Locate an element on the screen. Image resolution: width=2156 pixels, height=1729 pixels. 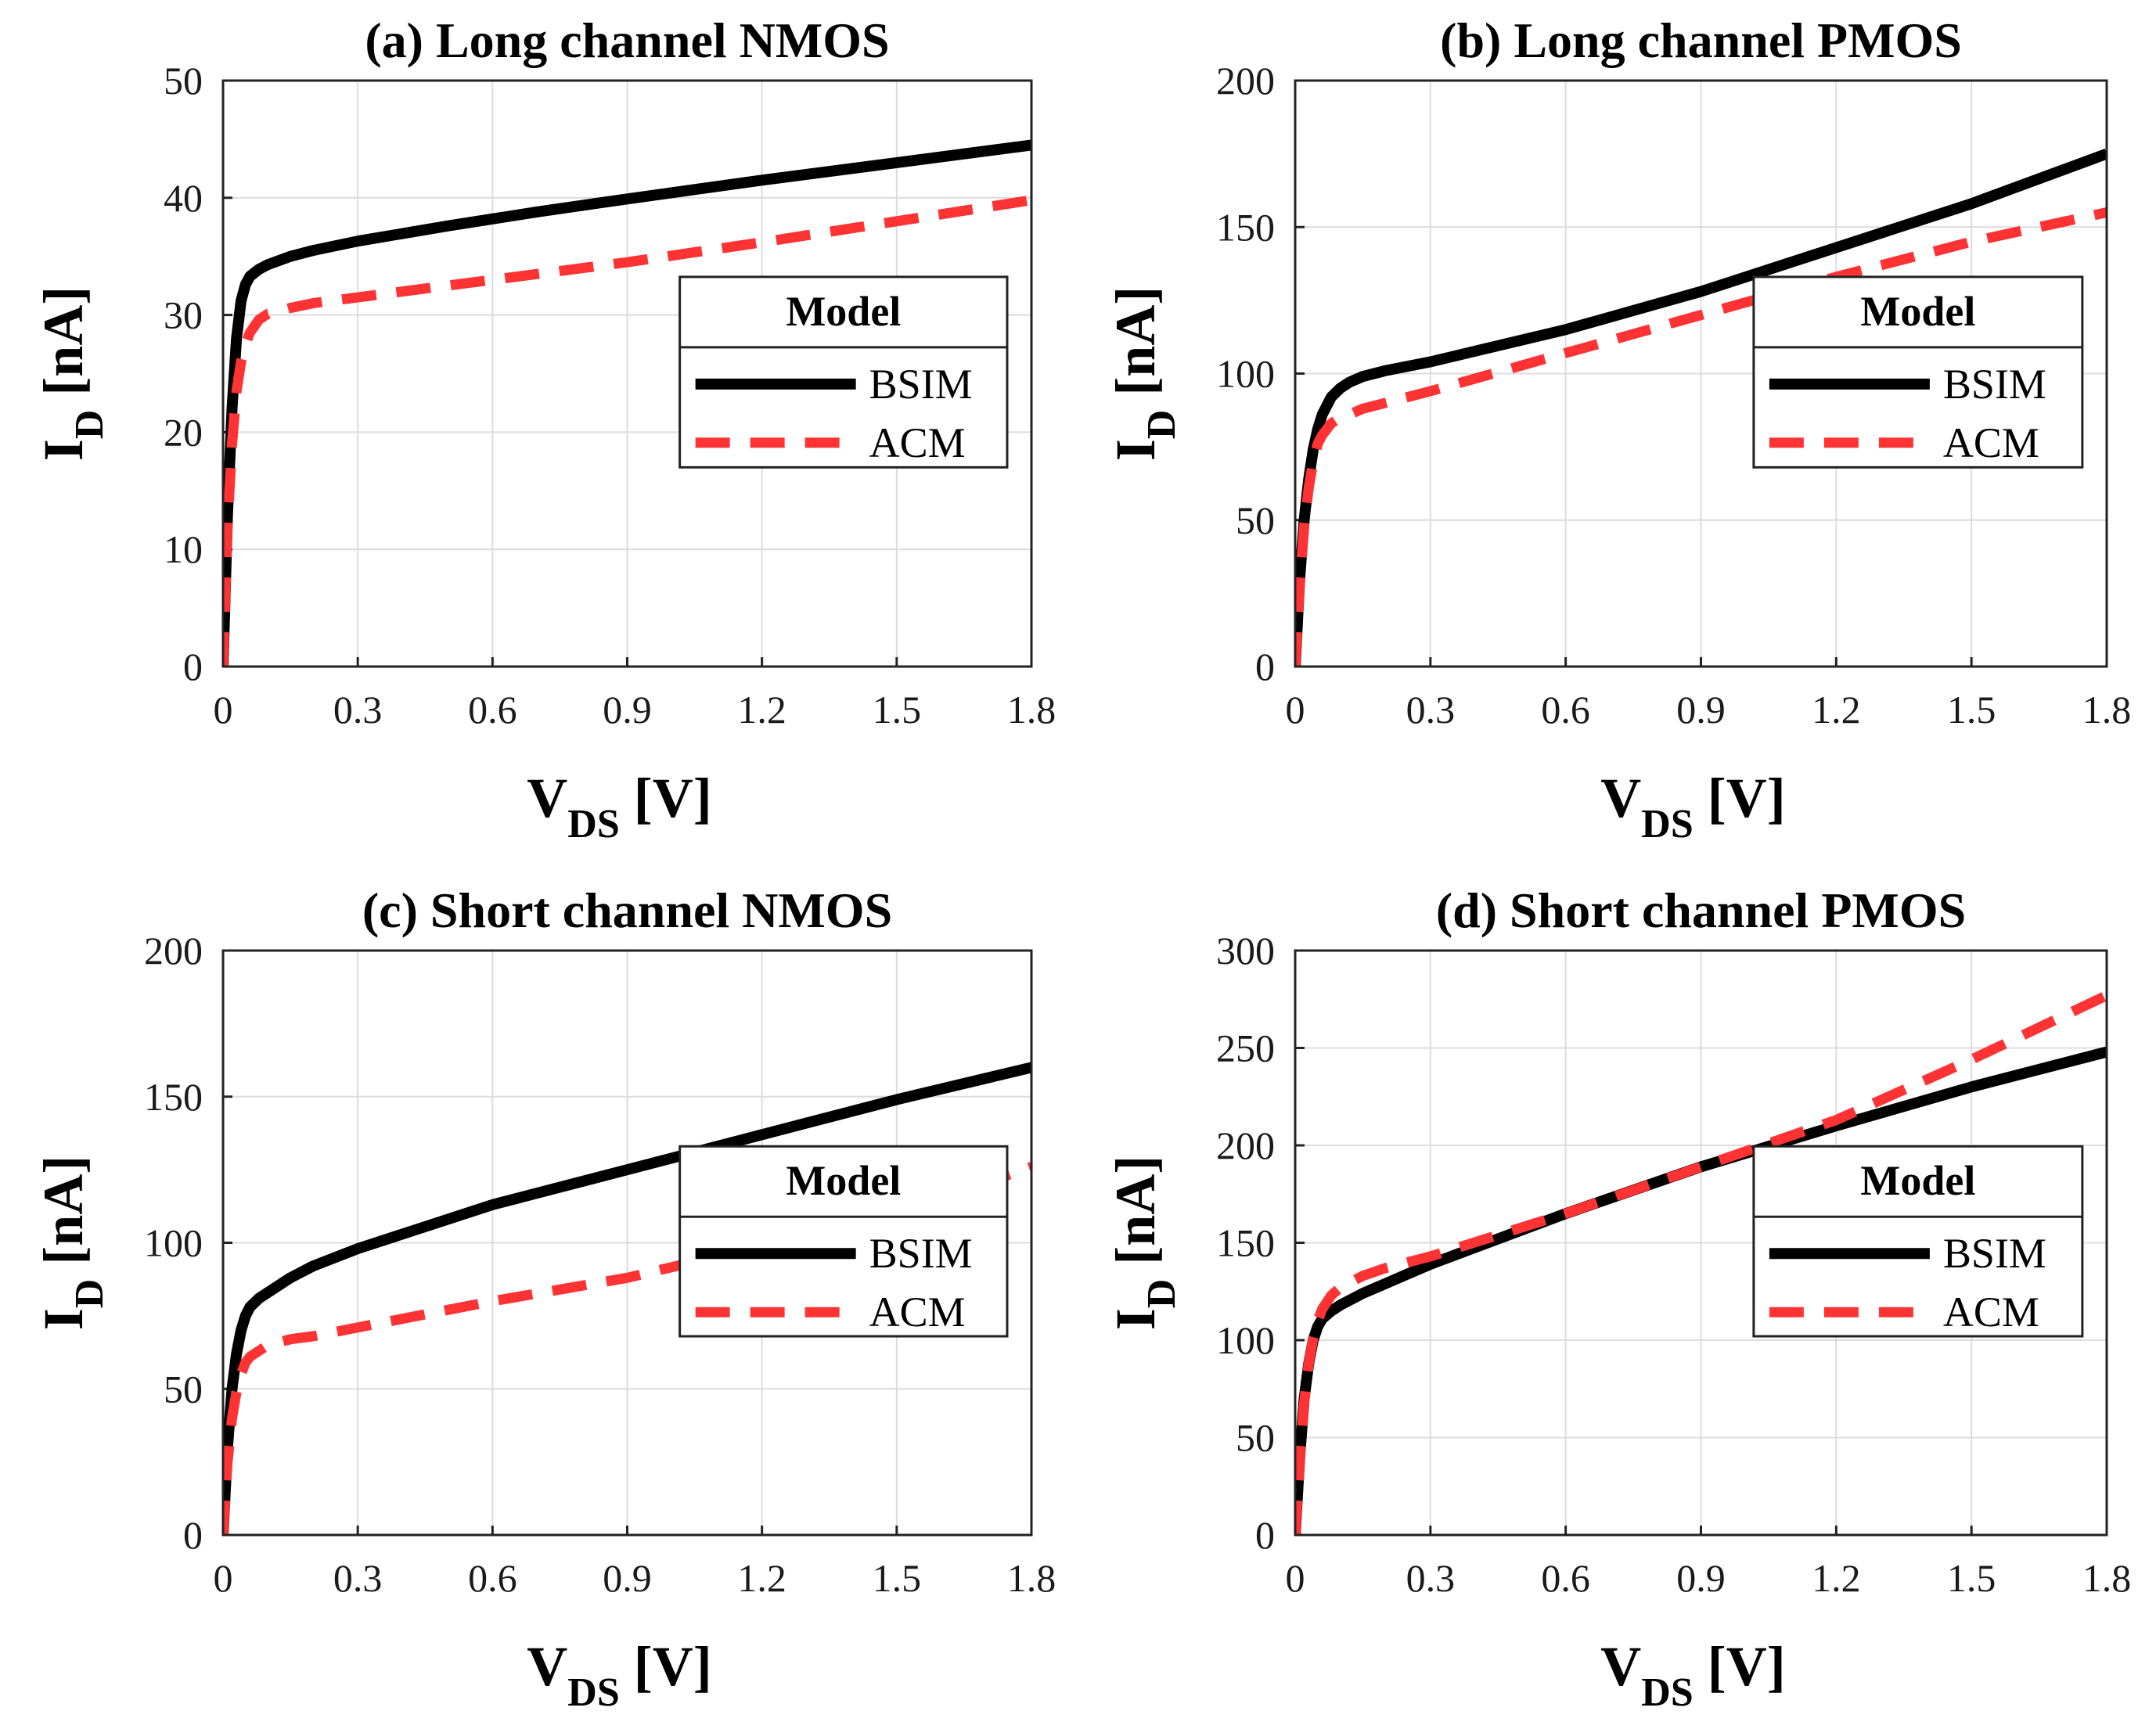
chart-title: (c) Short channel NMOS is located at coordinates (627, 910).